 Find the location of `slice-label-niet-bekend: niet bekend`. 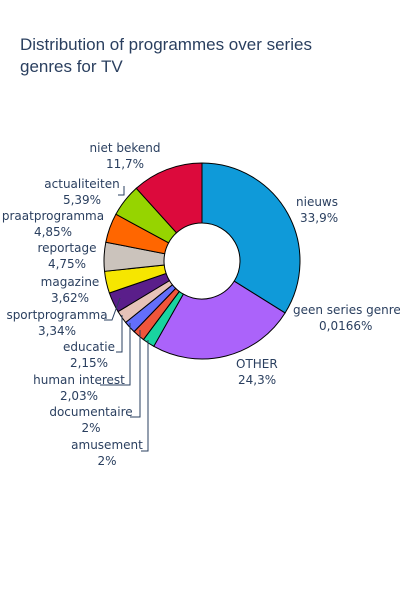

slice-label-niet-bekend: niet bekend is located at coordinates (125, 148).